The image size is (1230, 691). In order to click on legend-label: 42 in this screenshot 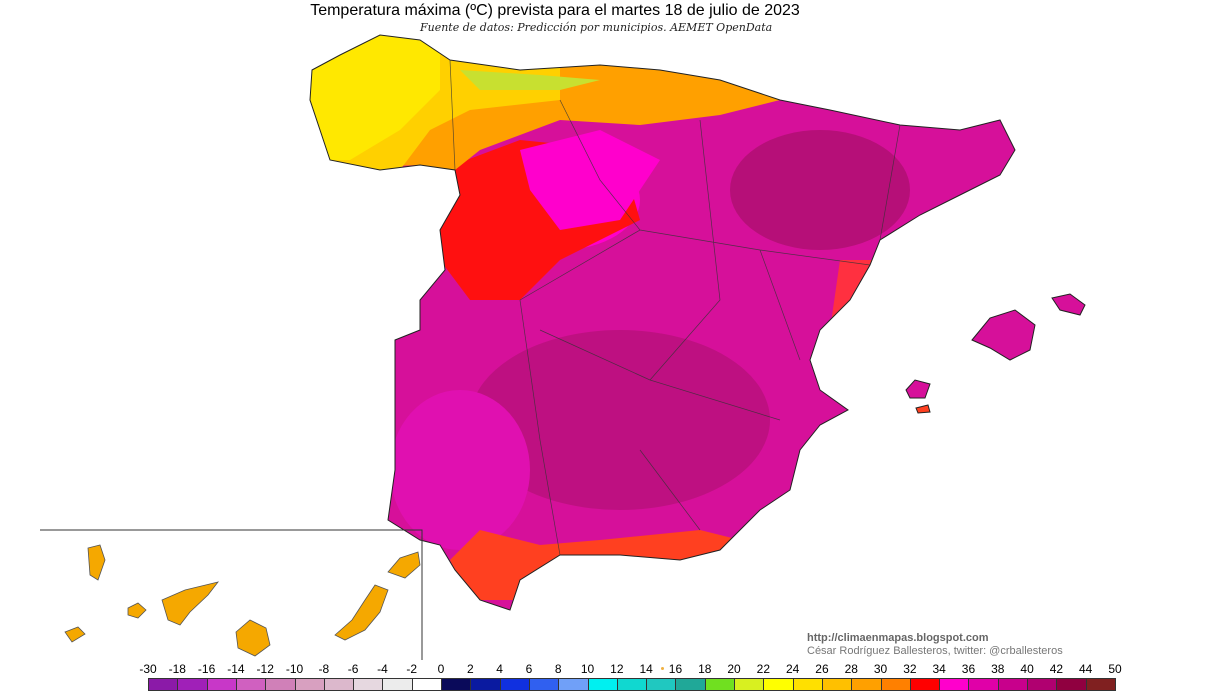, I will do `click(1056, 669)`.